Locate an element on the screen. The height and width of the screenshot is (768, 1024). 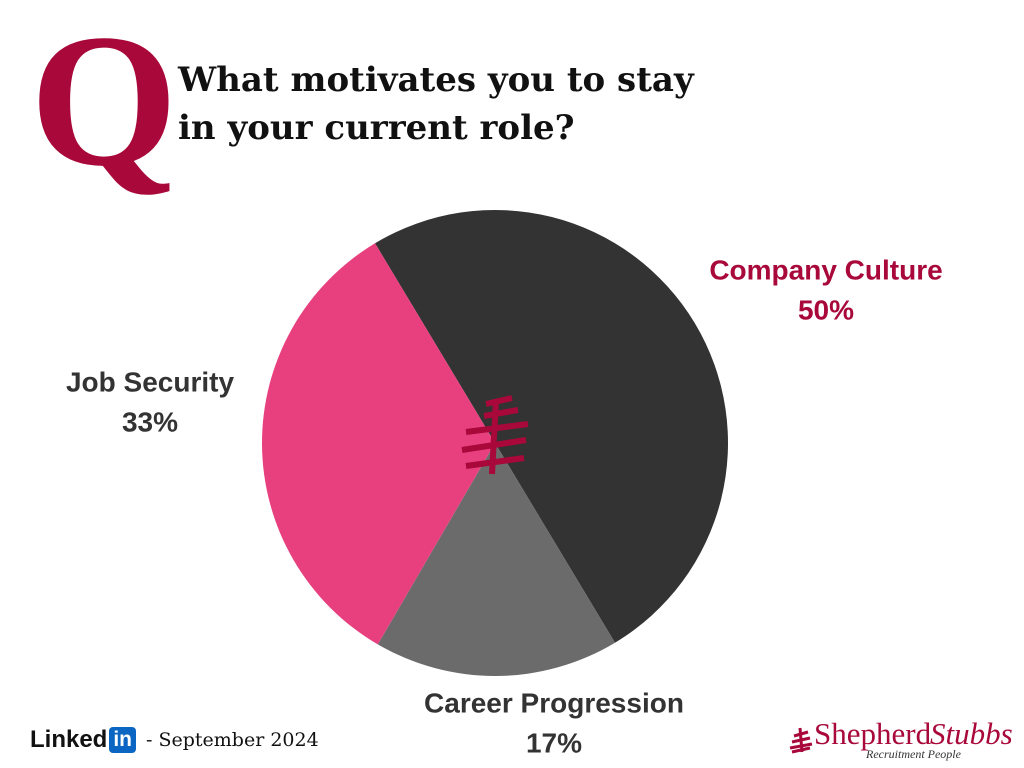
center-emblem is located at coordinates (495, 435).